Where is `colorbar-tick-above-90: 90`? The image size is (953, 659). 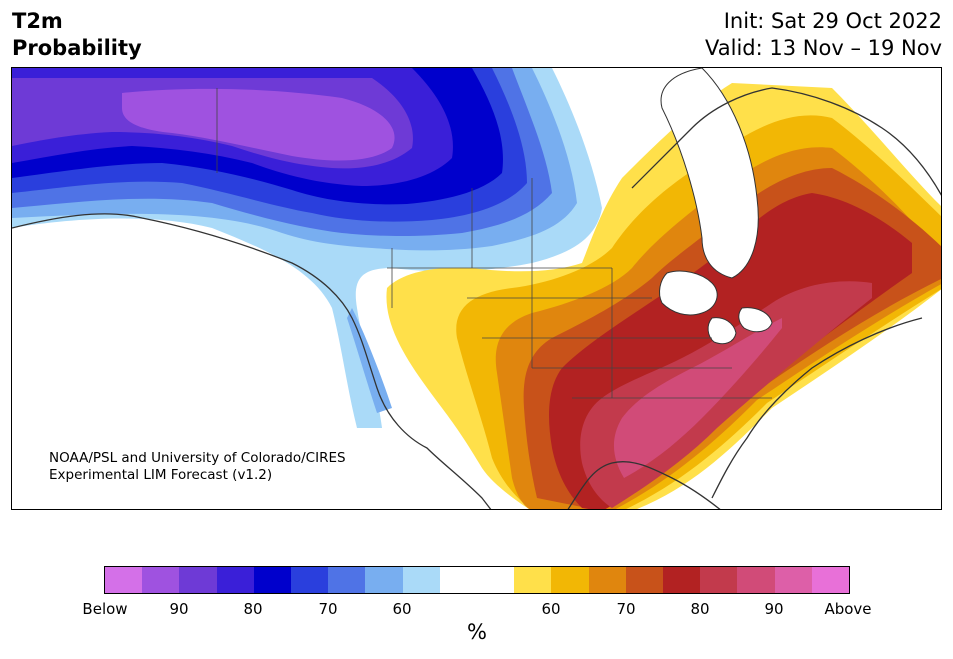
colorbar-tick-above-90: 90 is located at coordinates (774, 609).